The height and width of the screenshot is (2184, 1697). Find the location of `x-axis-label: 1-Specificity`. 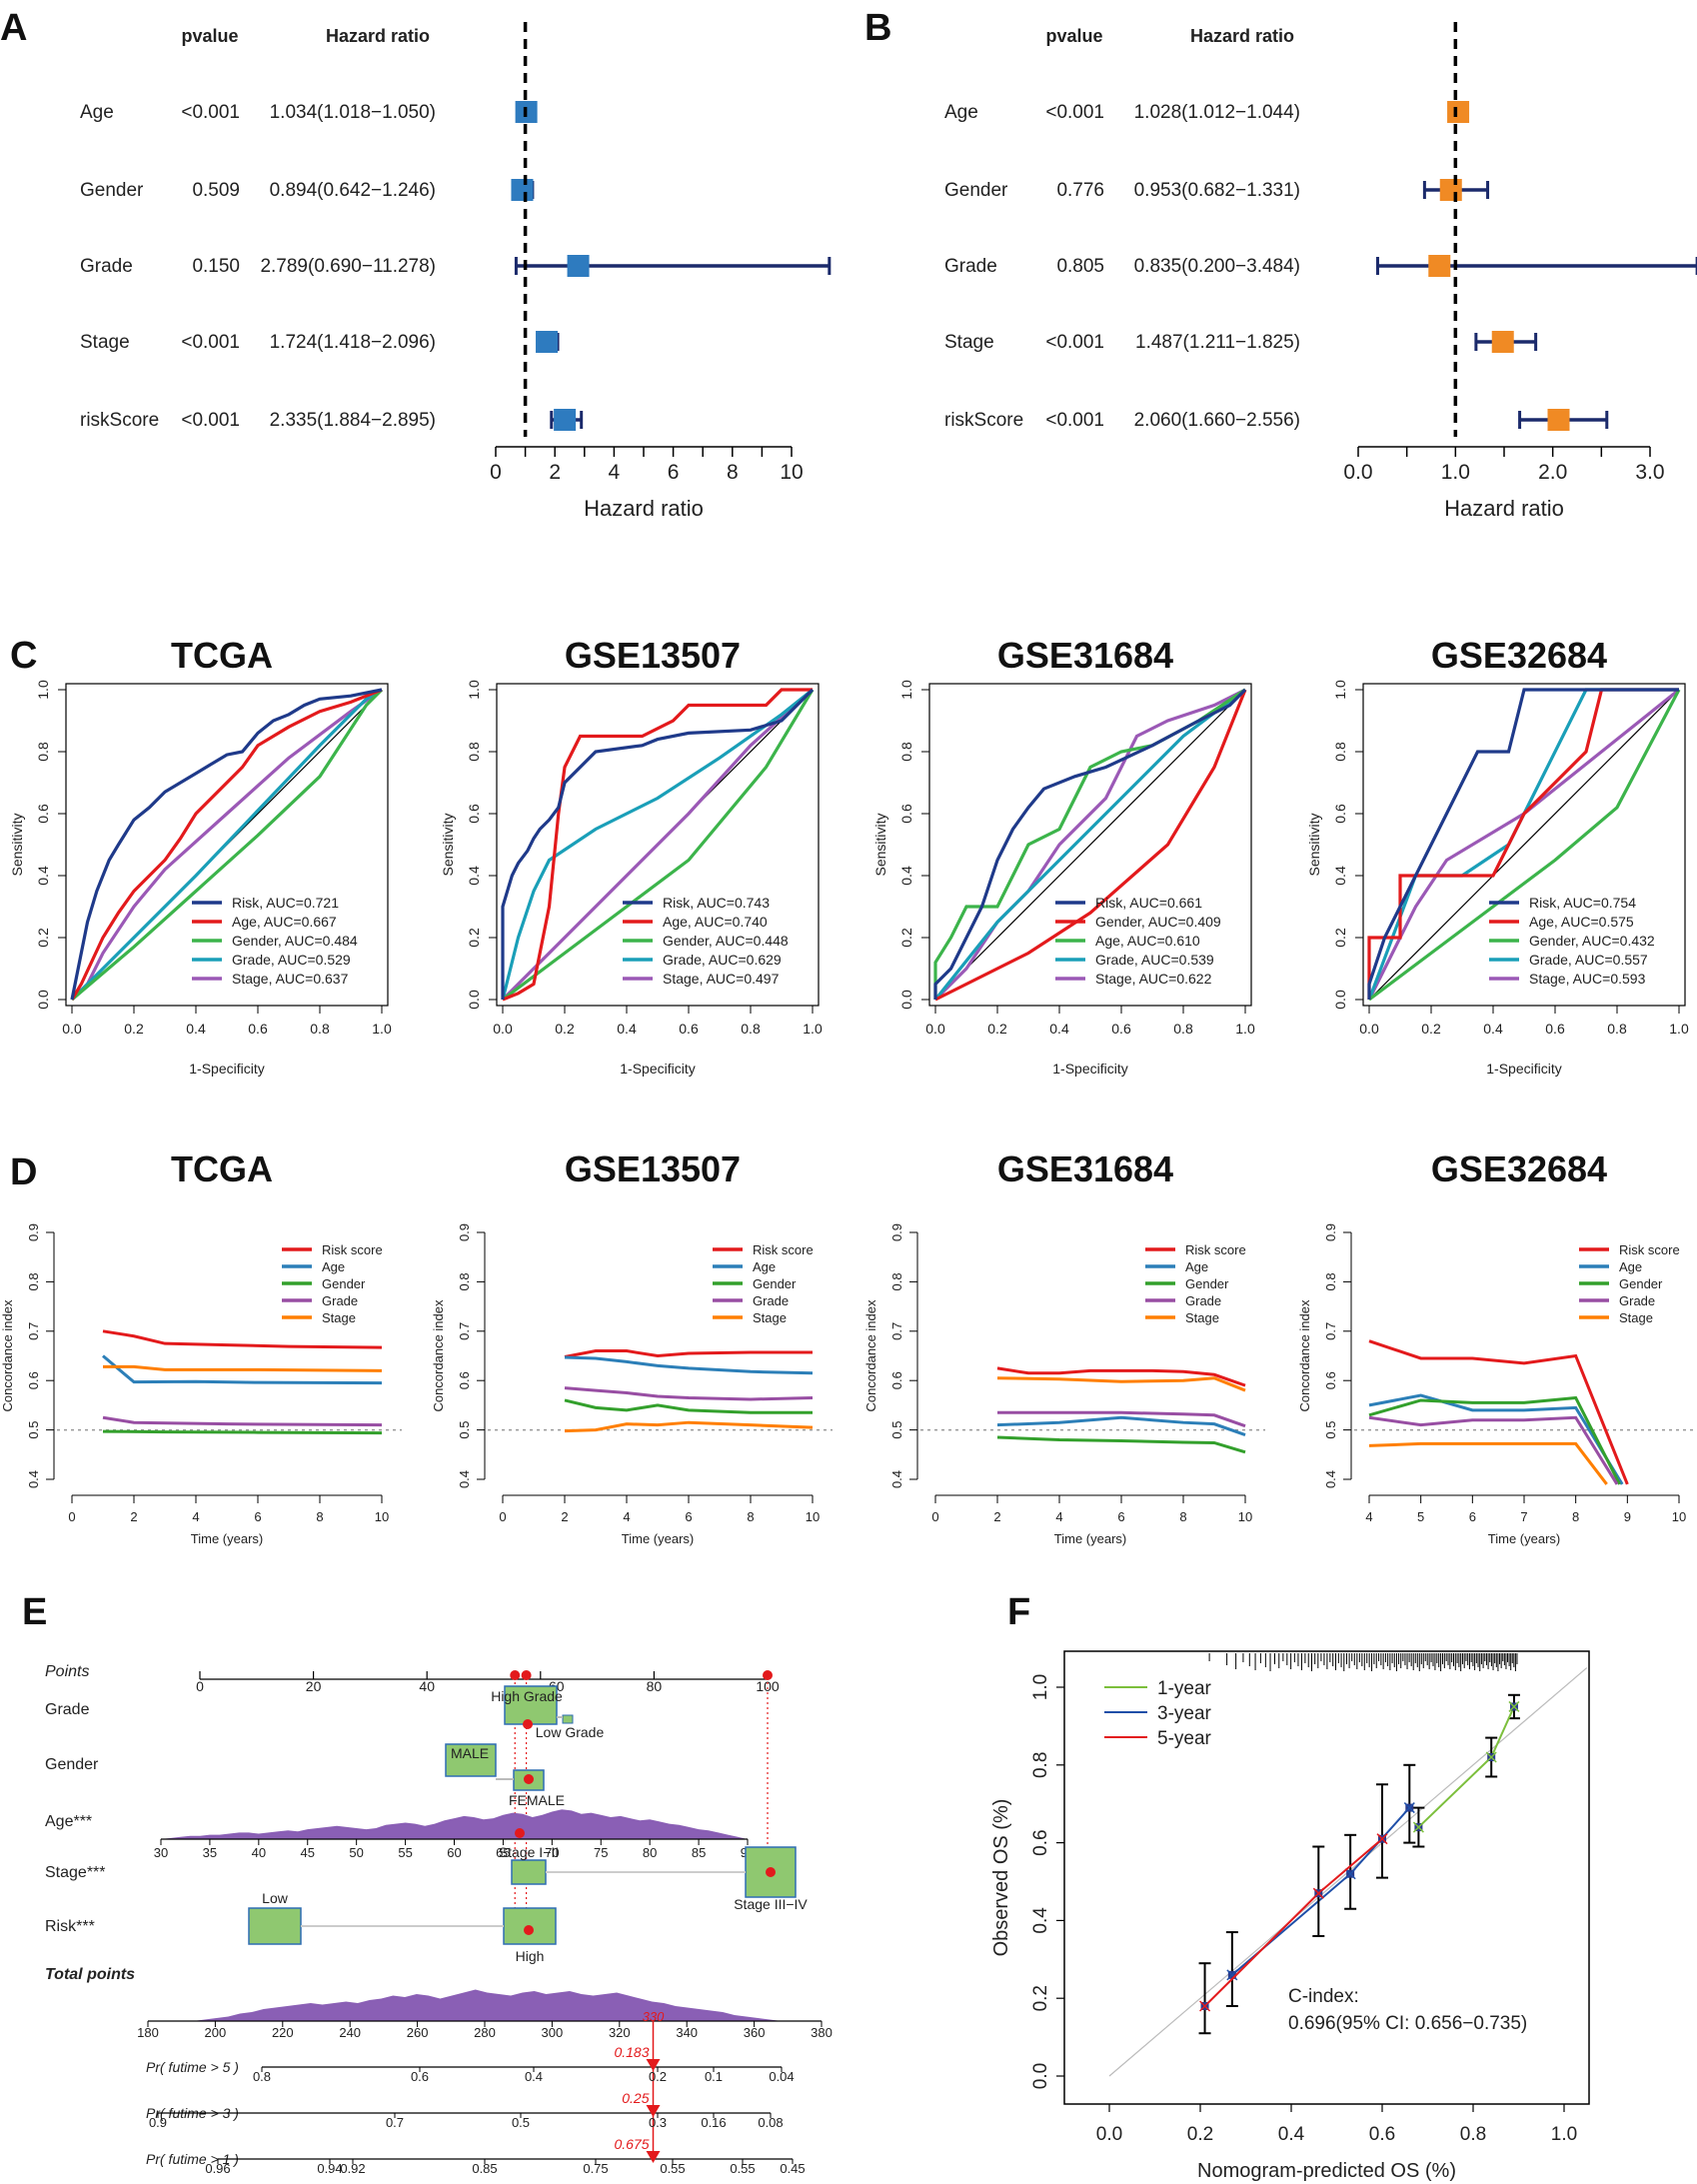

x-axis-label: 1-Specificity is located at coordinates (657, 1069).